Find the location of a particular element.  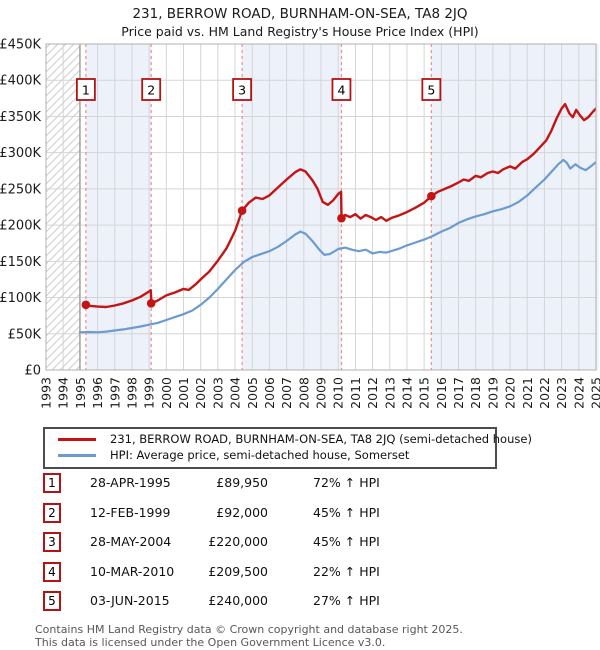

hpi-line-swatch is located at coordinates (77, 455).